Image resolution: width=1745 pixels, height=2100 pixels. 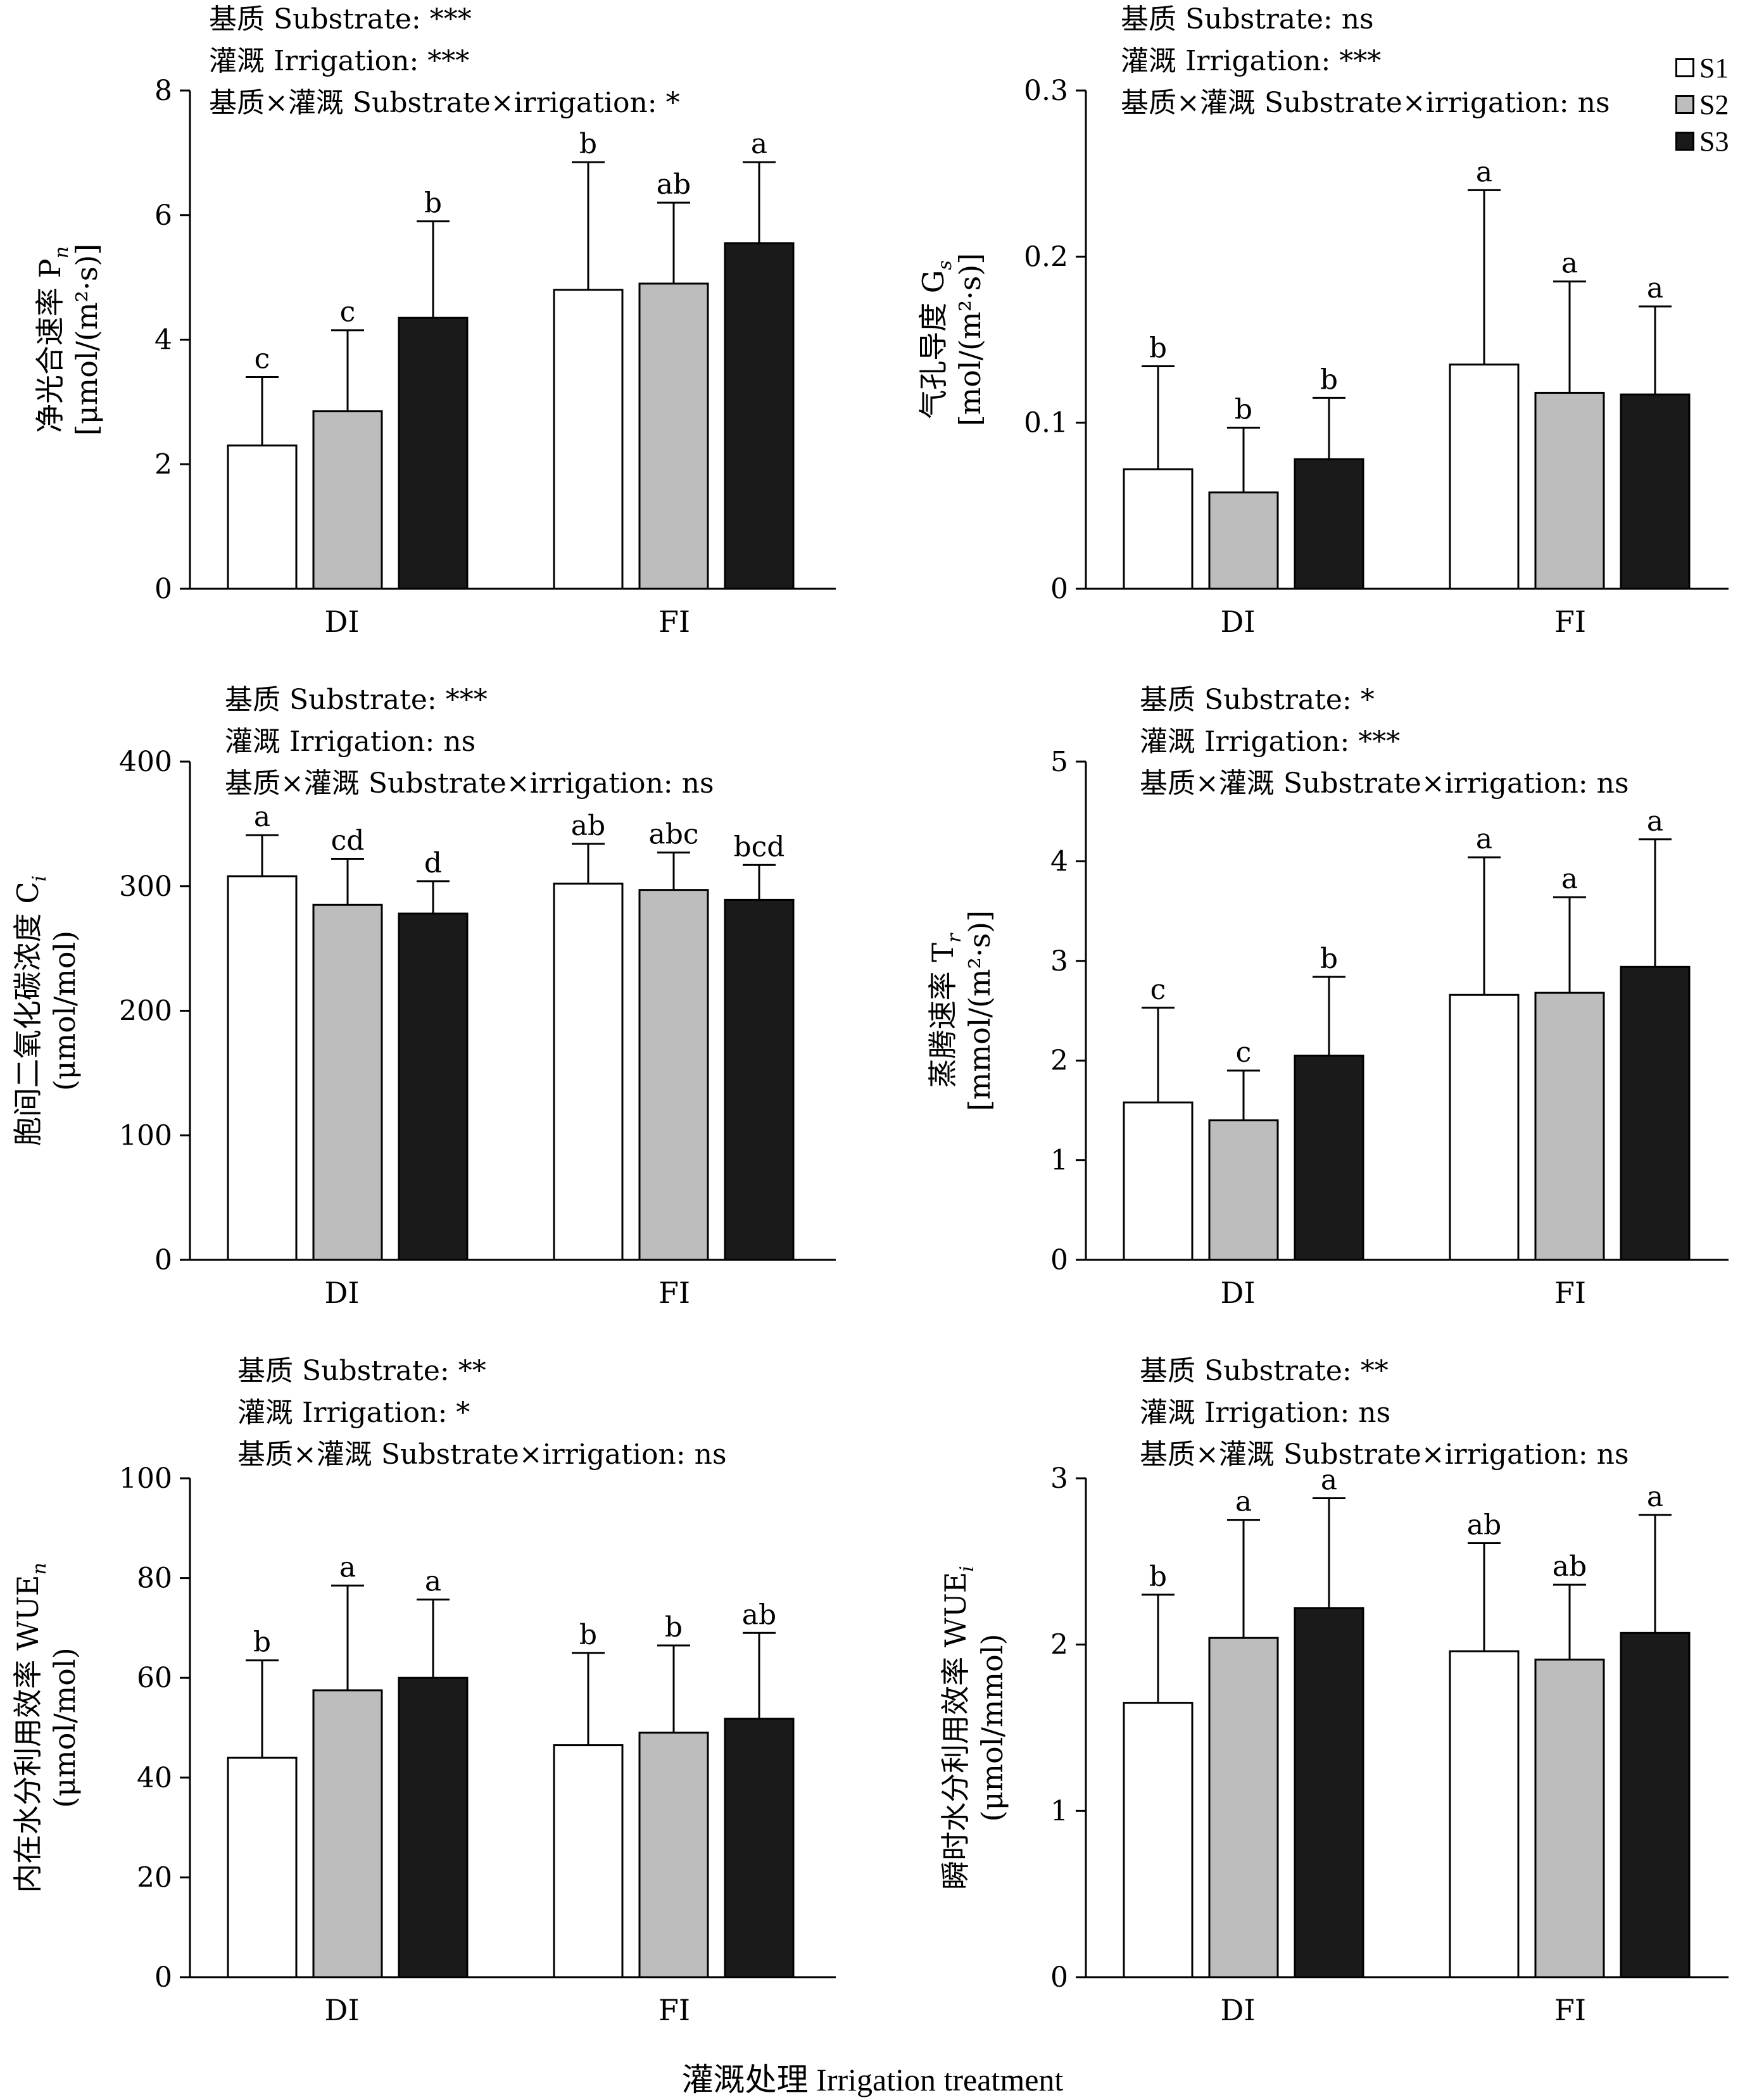 What do you see at coordinates (64, 1727) in the screenshot?
I see `y-axis-title-unit: (μmol/mol)` at bounding box center [64, 1727].